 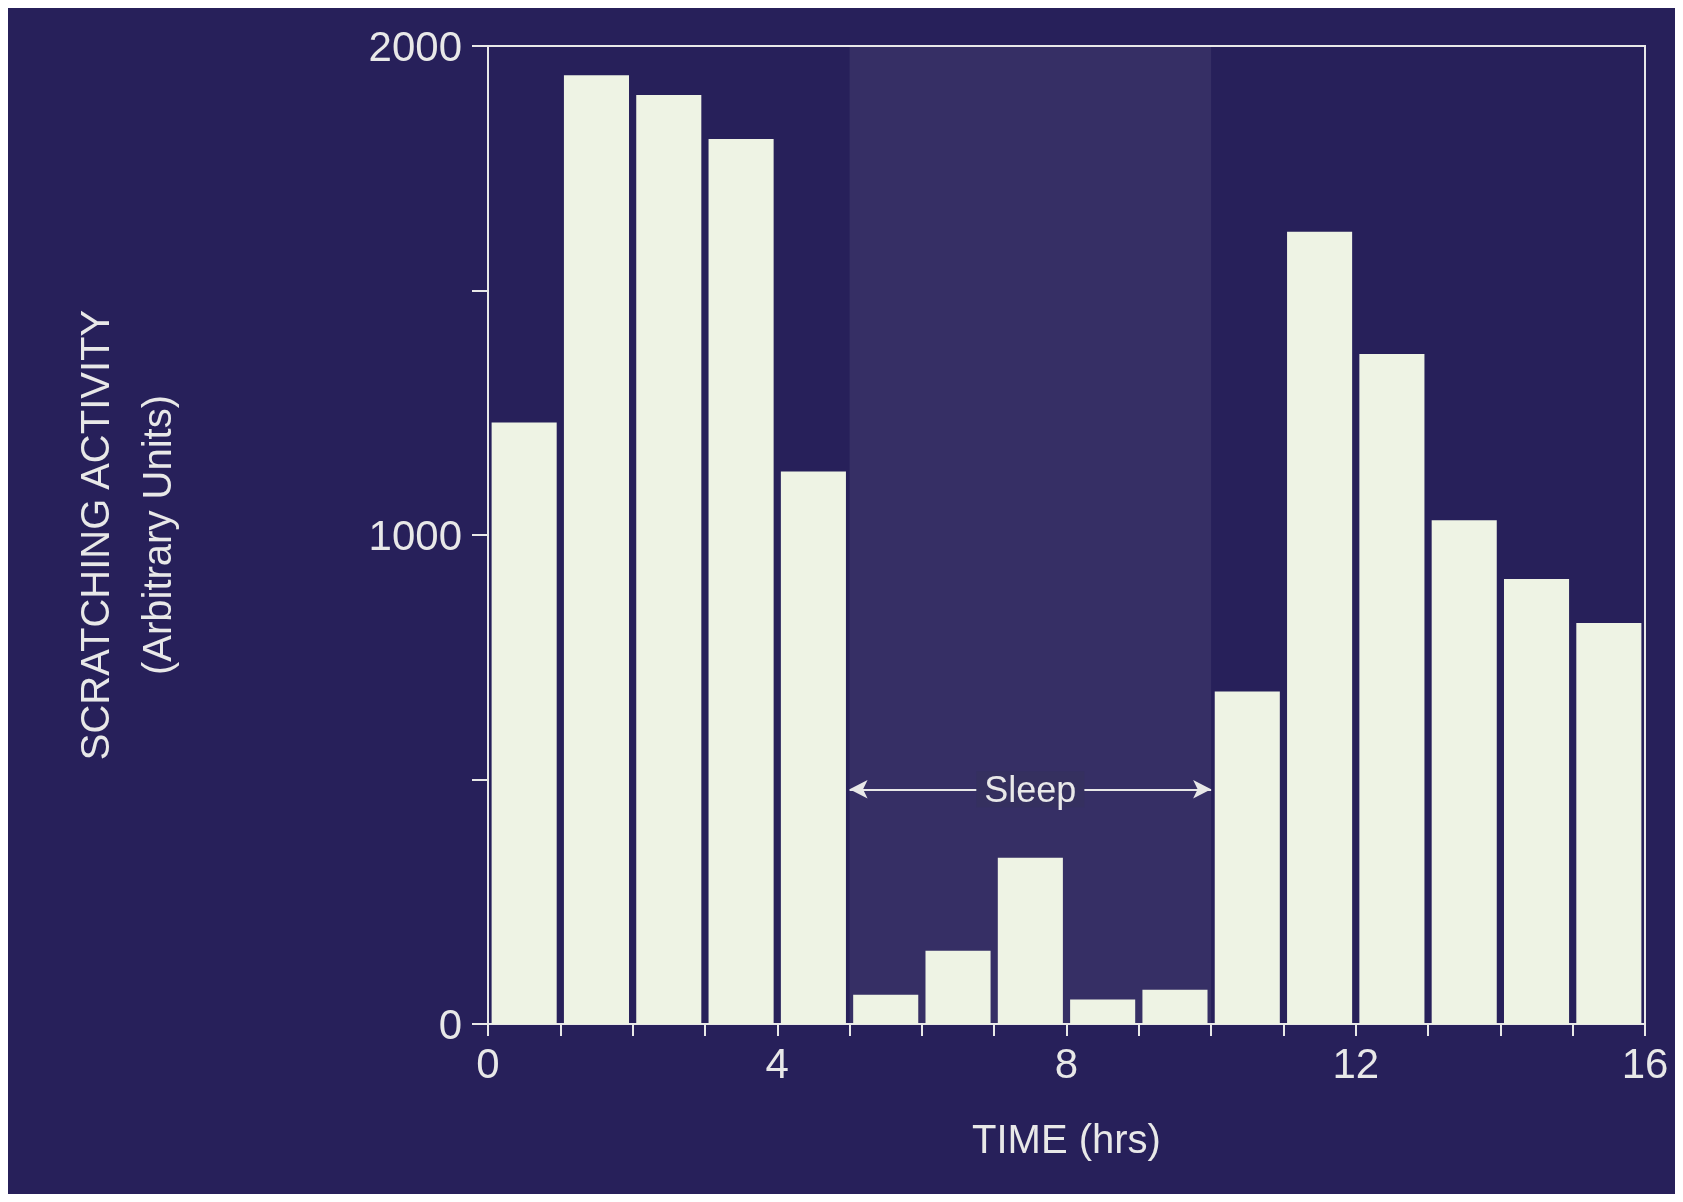 I want to click on y-axis-title: SCRATCHING ACTIVITY (Arbitrary Units), so click(x=126, y=535).